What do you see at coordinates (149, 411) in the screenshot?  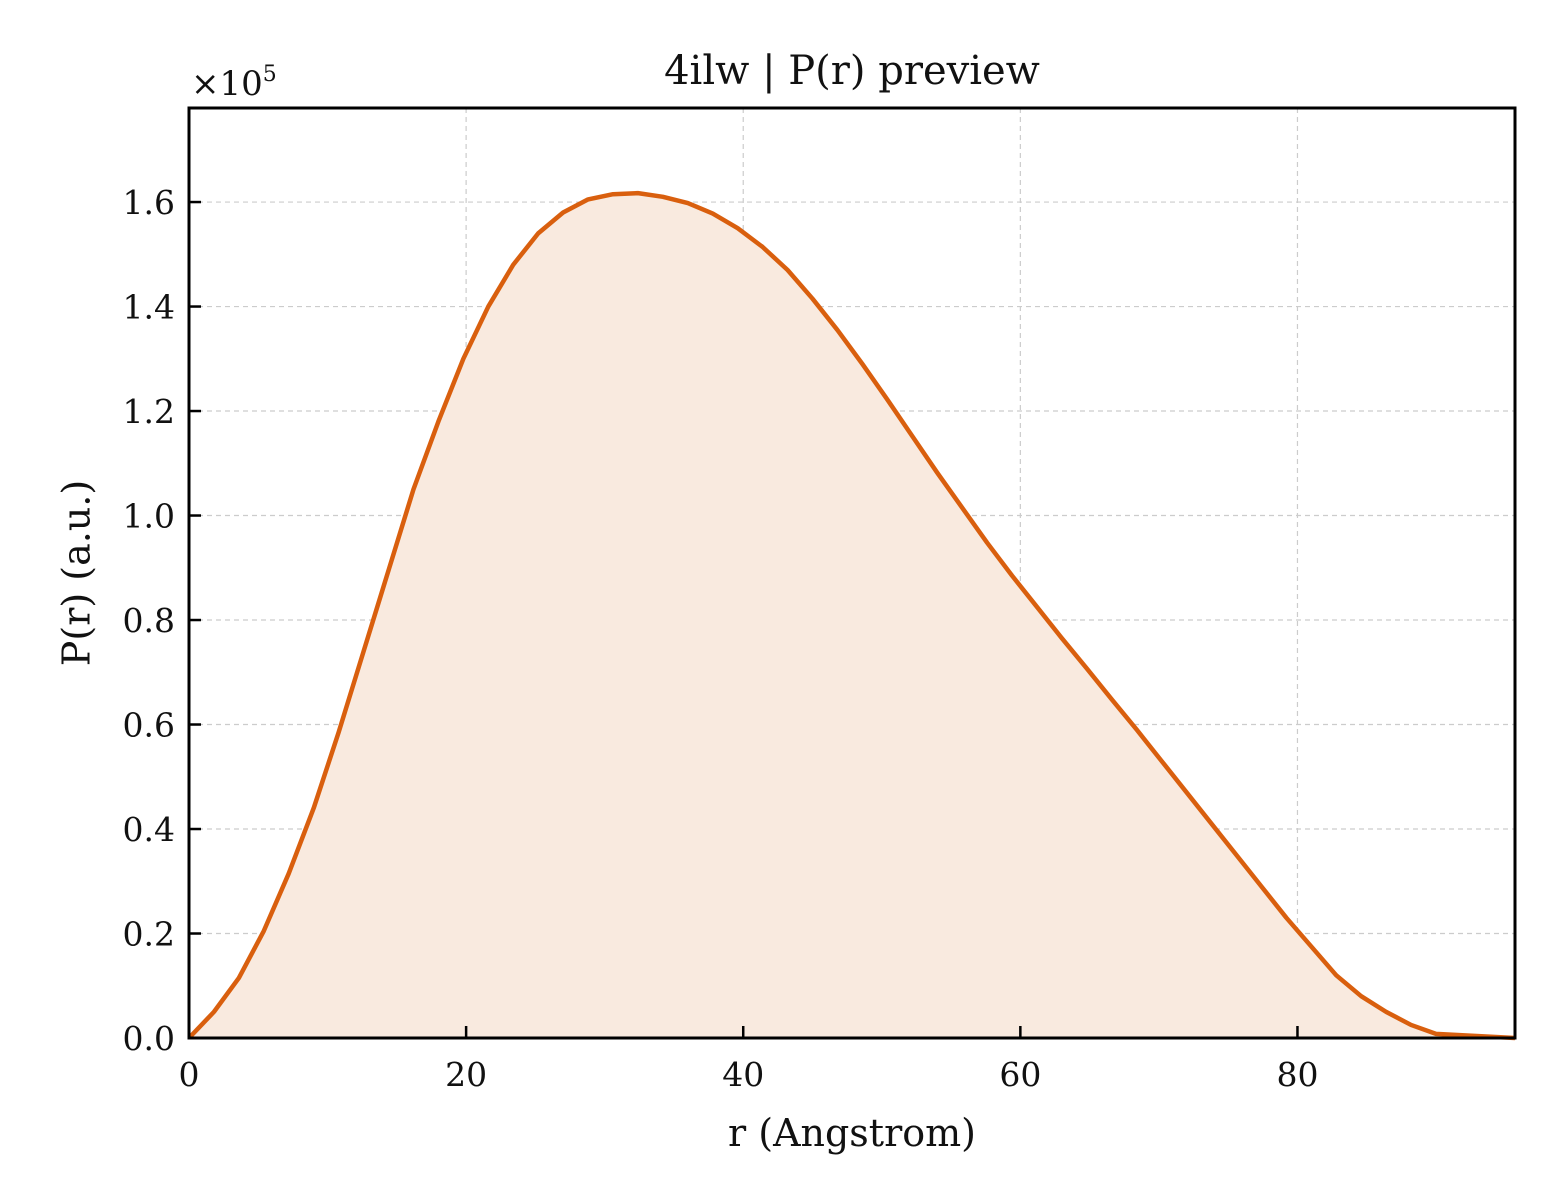 I see `y-tick-label: 1.2` at bounding box center [149, 411].